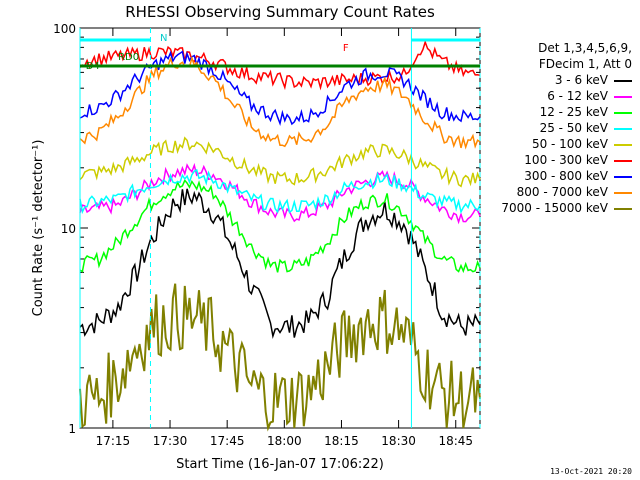 Image resolution: width=640 pixels, height=480 pixels. I want to click on legend-header-1: Det 1,3,4,5,6,9,, so click(585, 48).